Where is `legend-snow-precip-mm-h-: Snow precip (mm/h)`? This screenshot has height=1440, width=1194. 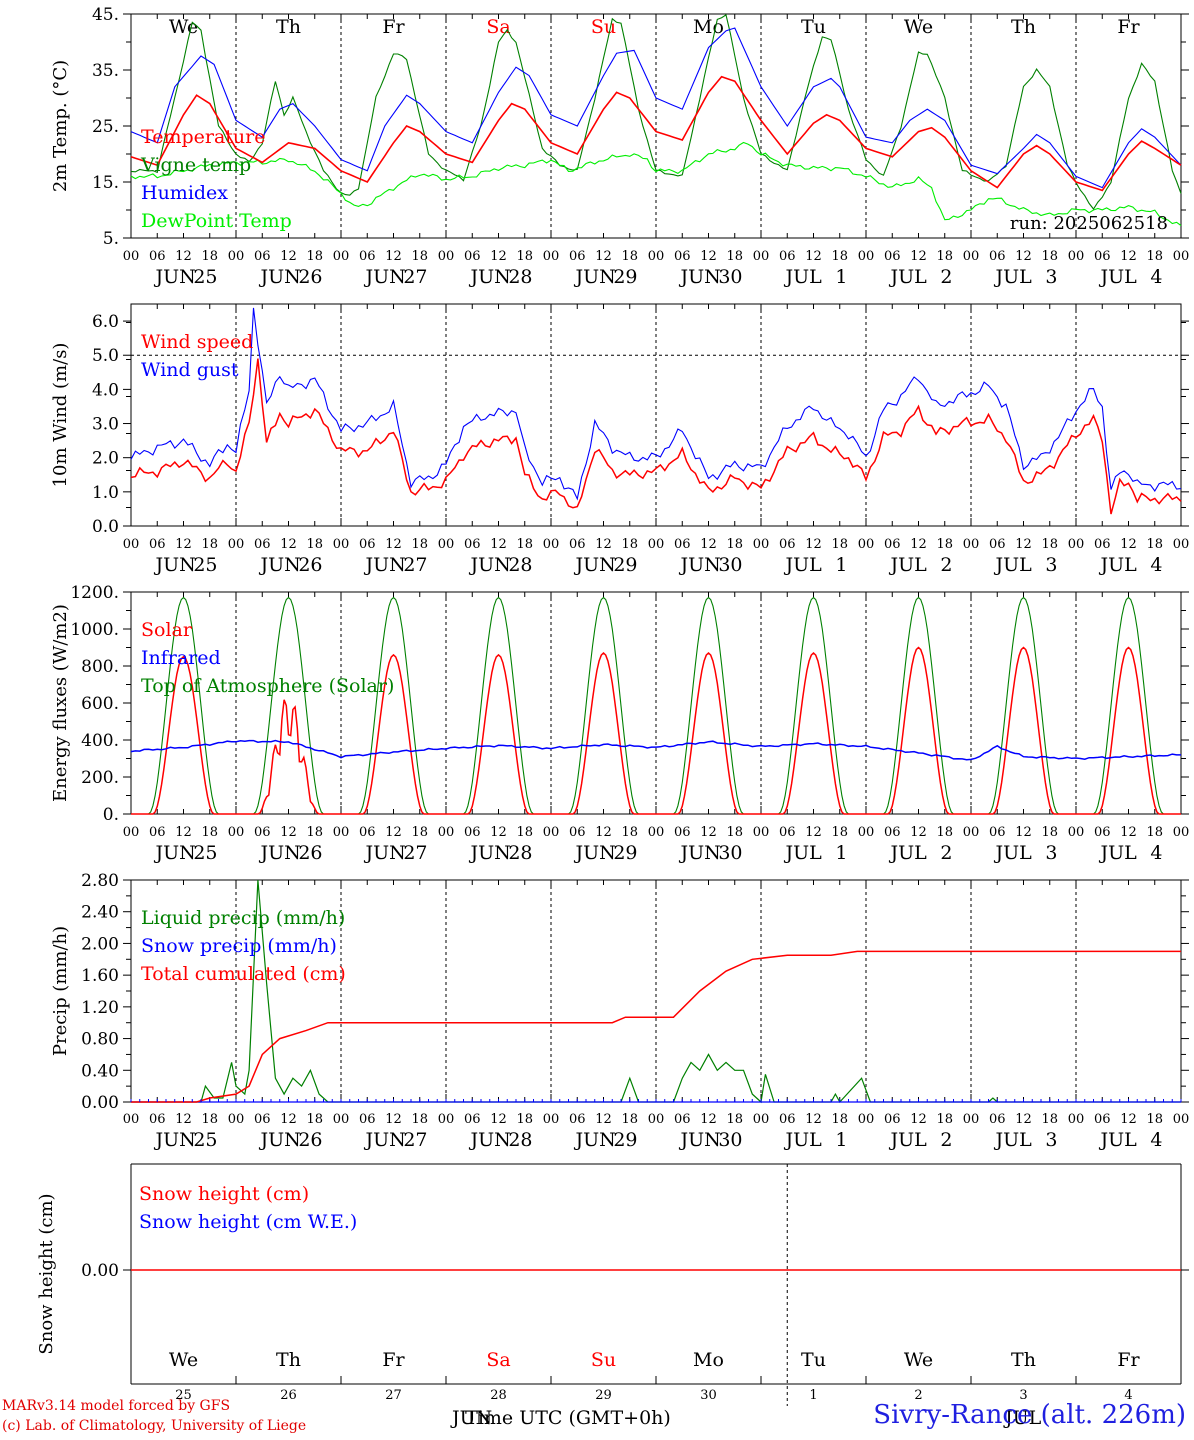 legend-snow-precip-mm-h-: Snow precip (mm/h) is located at coordinates (239, 946).